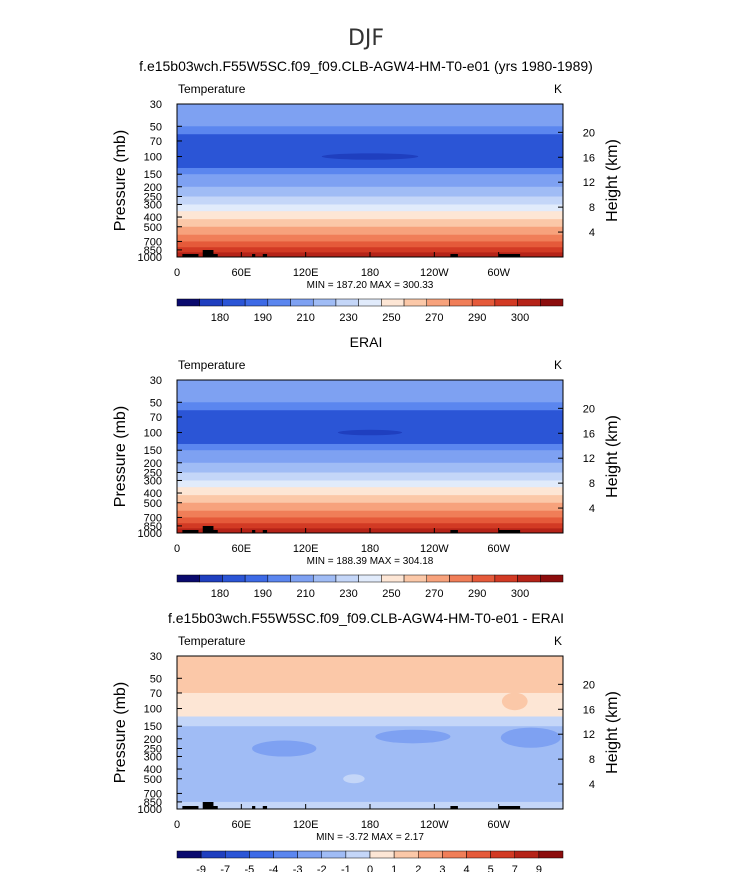  What do you see at coordinates (589, 183) in the screenshot?
I see `height-tick-label: 12` at bounding box center [589, 183].